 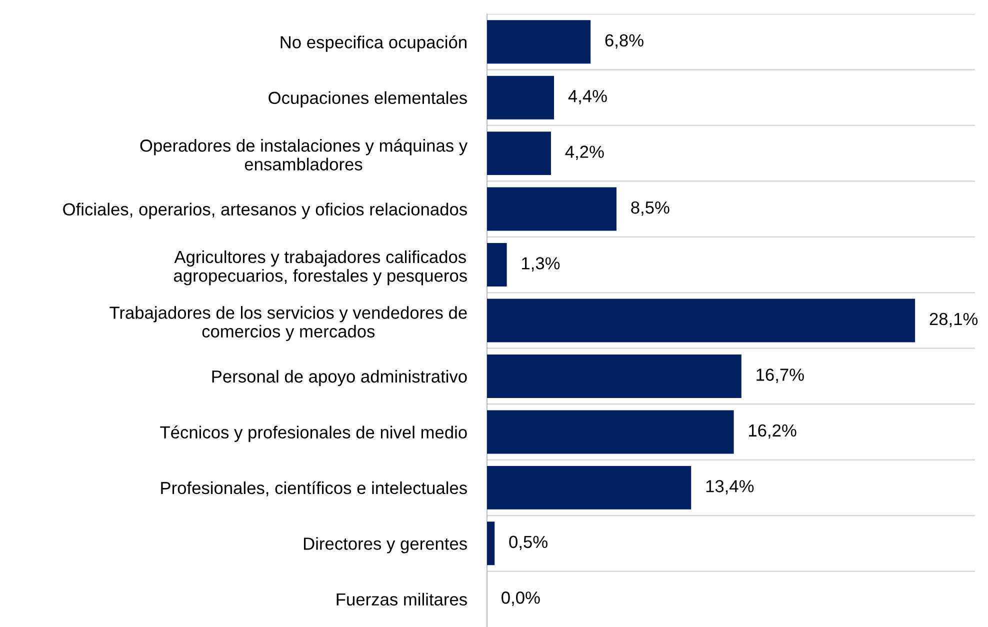 I want to click on y-tick-label: Personal de apoyo administrativo, so click(x=339, y=378).